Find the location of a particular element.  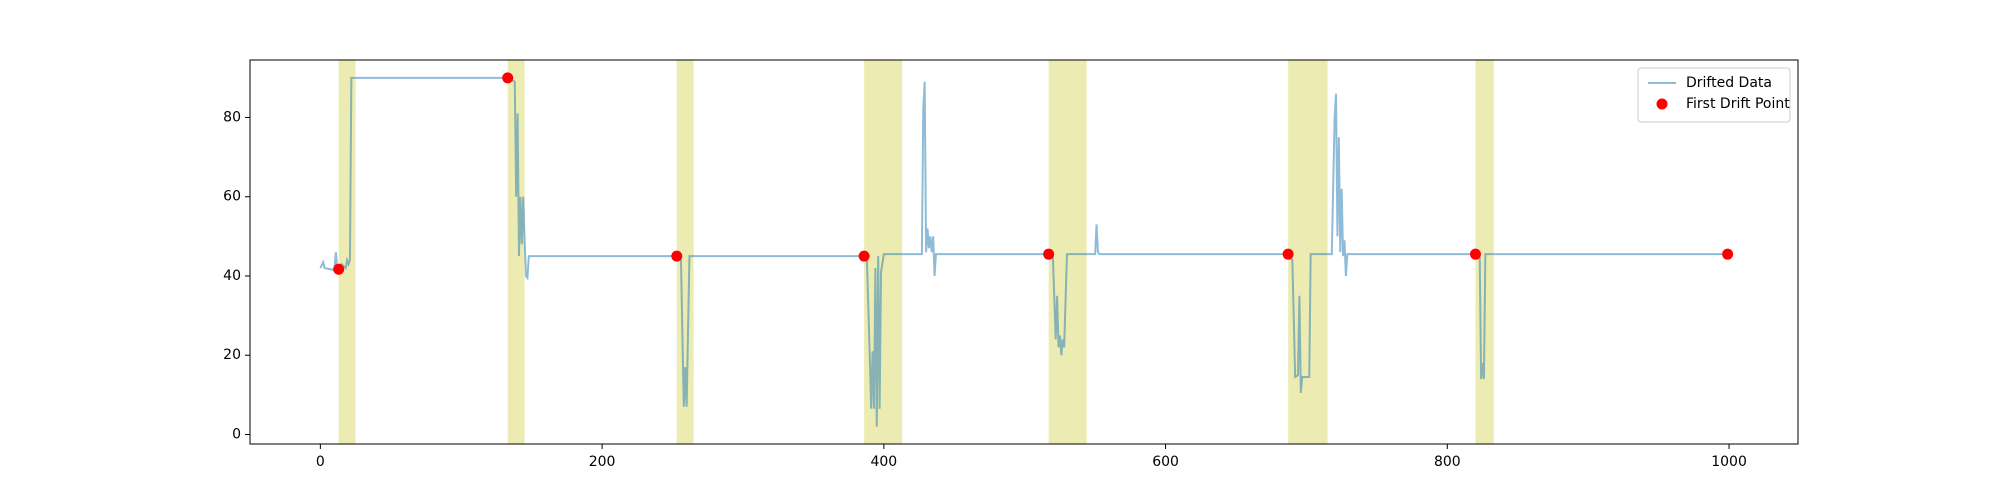

y-tick-label: 20 is located at coordinates (232, 355).